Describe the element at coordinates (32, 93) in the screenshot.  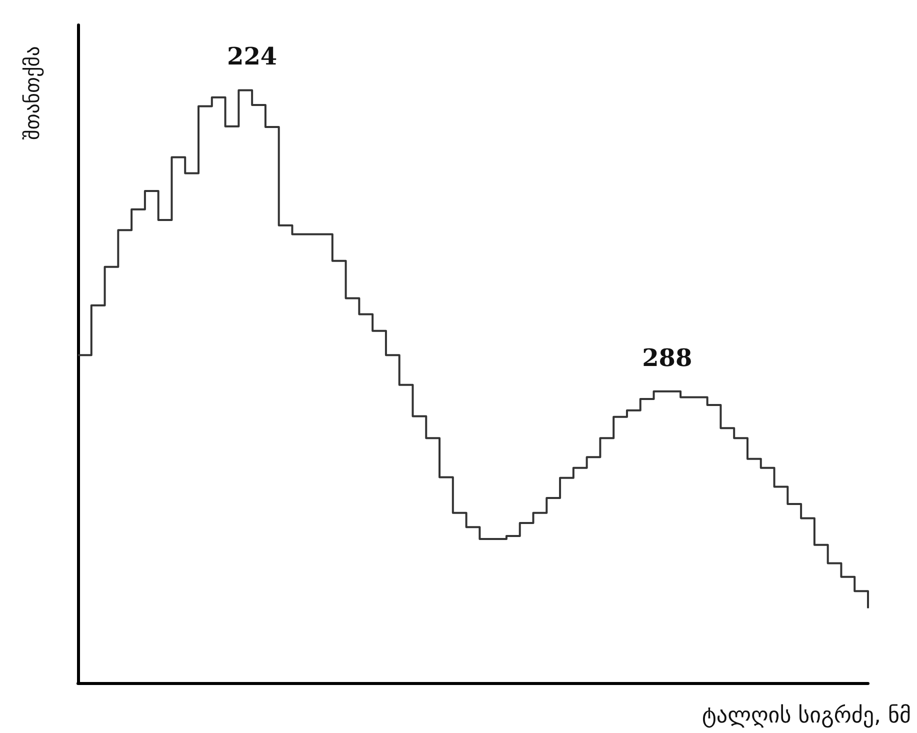
I see `y-axis-title: შთანთქმა` at that location.